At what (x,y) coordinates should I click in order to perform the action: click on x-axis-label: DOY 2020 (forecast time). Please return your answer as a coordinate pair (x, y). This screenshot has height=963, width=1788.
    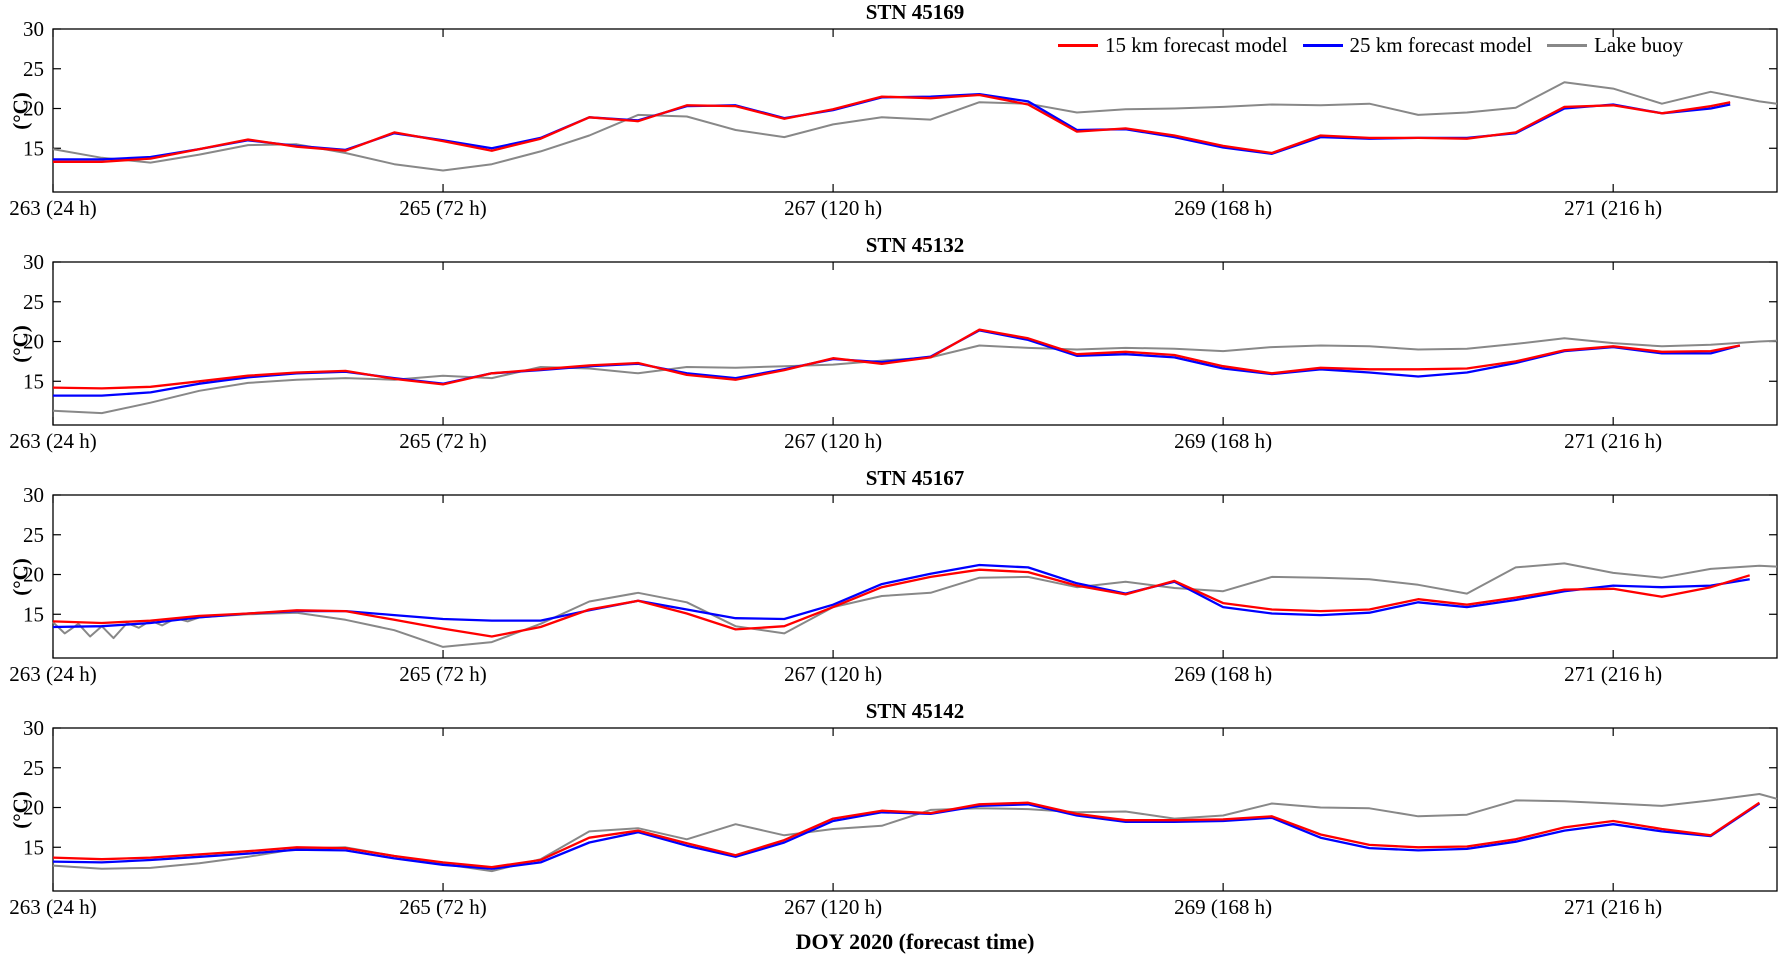
    Looking at the image, I should click on (915, 941).